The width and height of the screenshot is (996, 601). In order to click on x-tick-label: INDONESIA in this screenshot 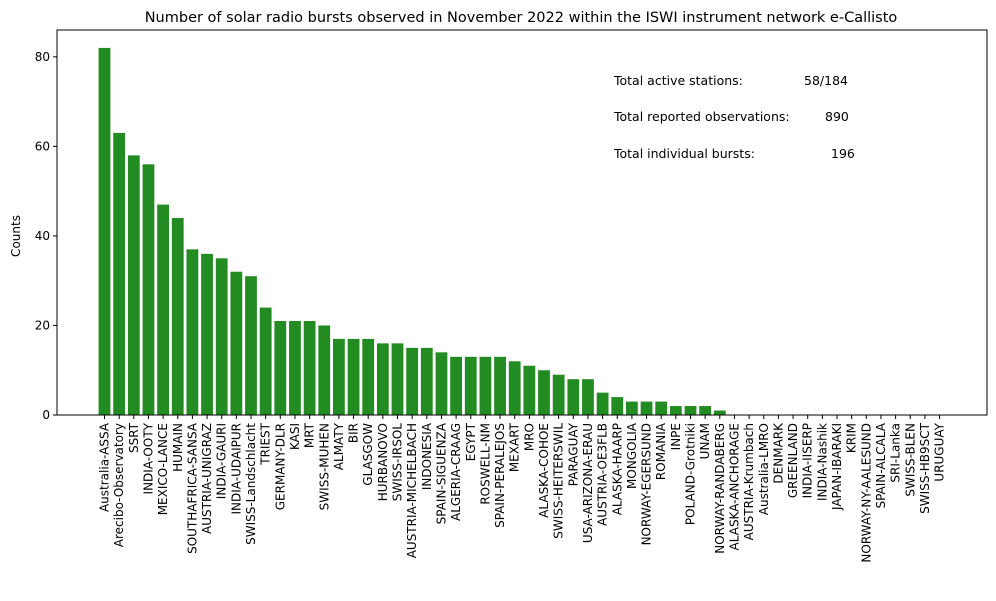, I will do `click(427, 456)`.